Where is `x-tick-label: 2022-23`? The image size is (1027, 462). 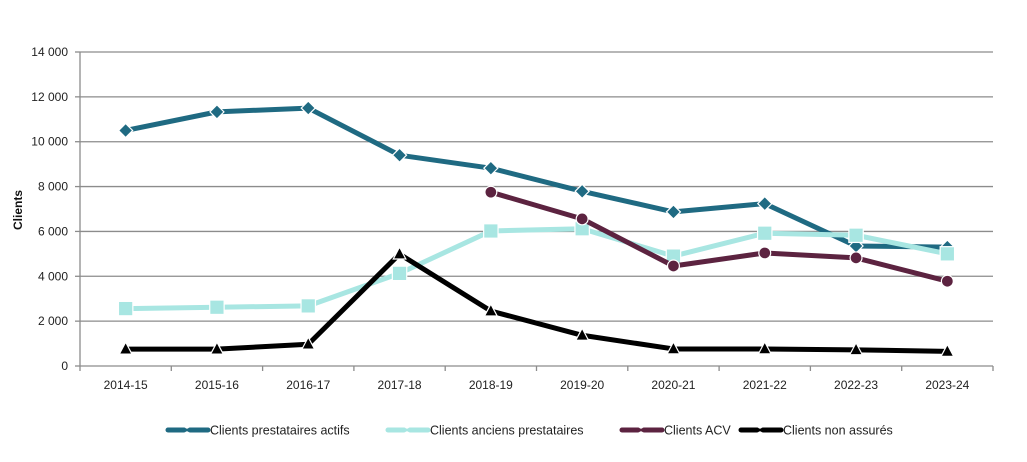 x-tick-label: 2022-23 is located at coordinates (856, 385).